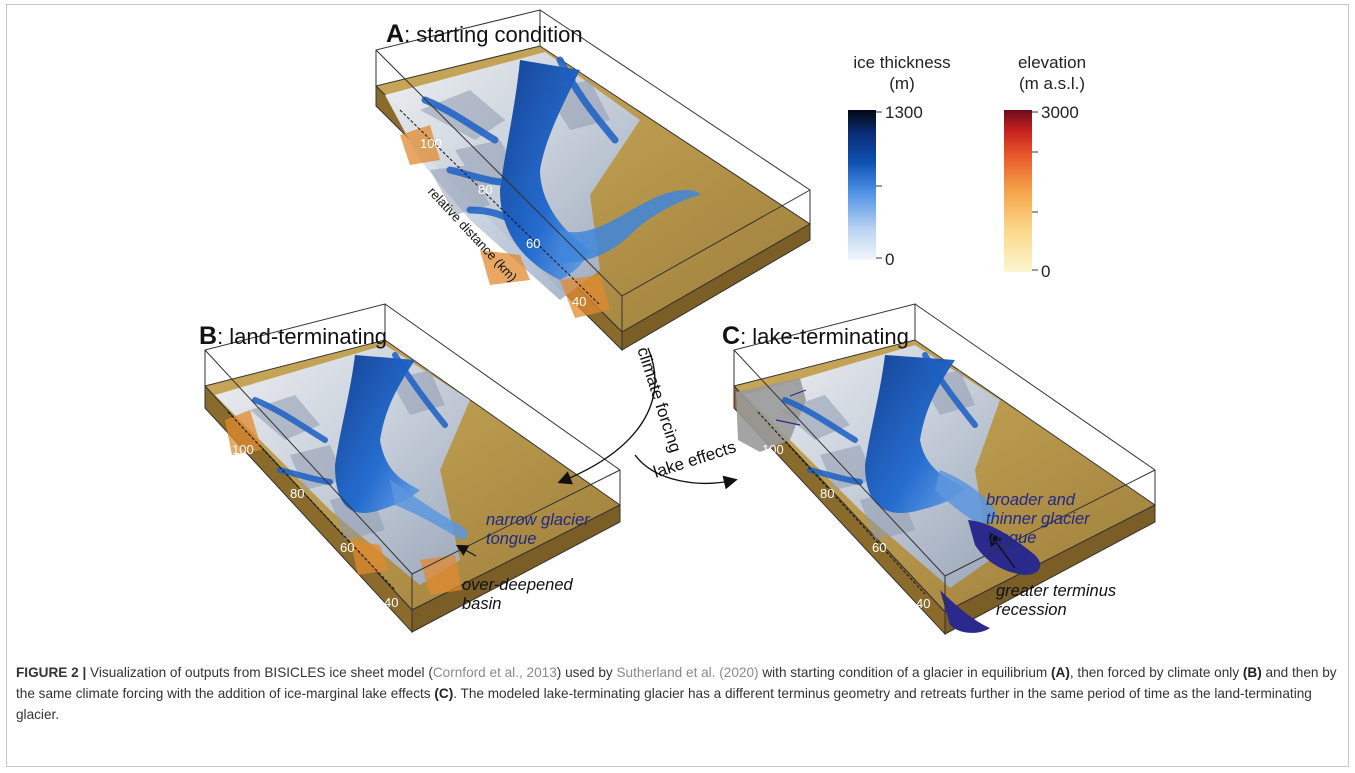  I want to click on panel-b-title: B: land-terminating, so click(293, 336).